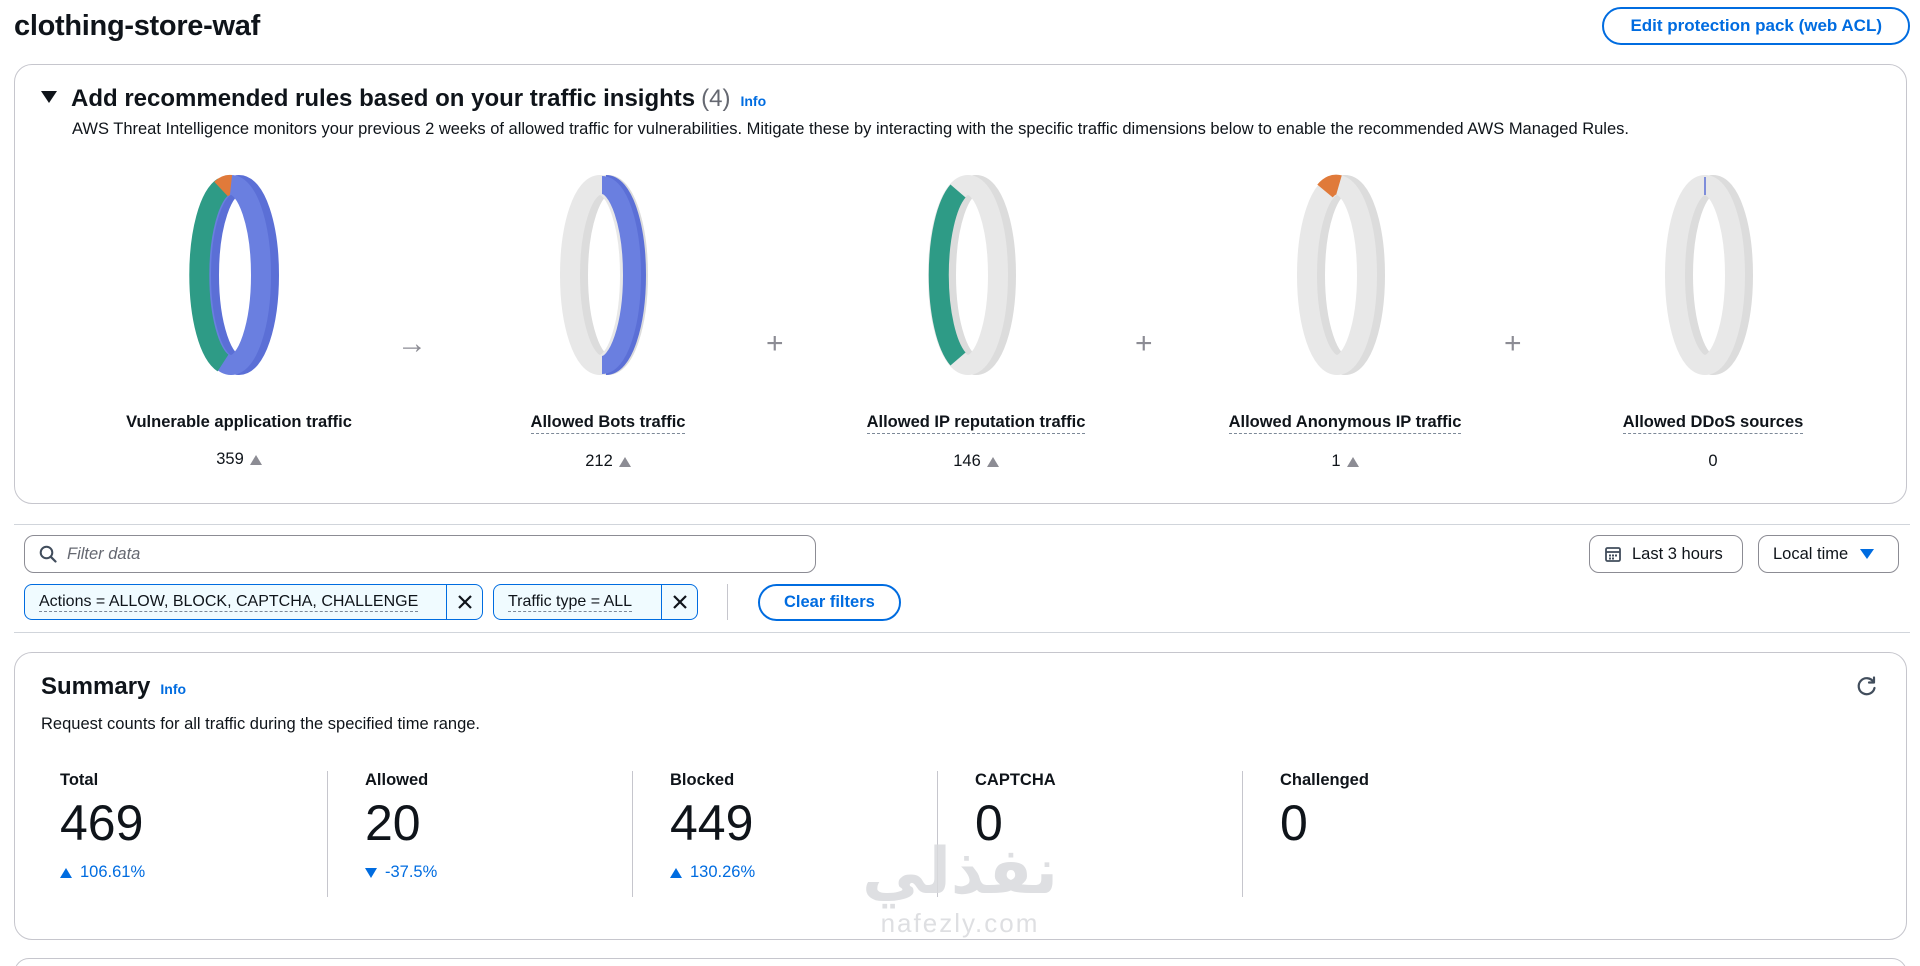 The height and width of the screenshot is (966, 1920). I want to click on time-range-label: Last 3 hours, so click(1677, 553).